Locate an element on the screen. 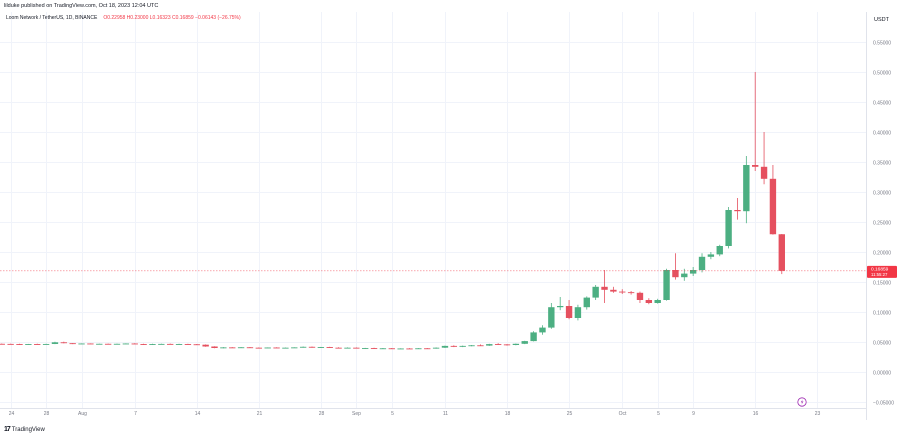 This screenshot has width=900, height=436. x-tick-label: Sep is located at coordinates (356, 414).